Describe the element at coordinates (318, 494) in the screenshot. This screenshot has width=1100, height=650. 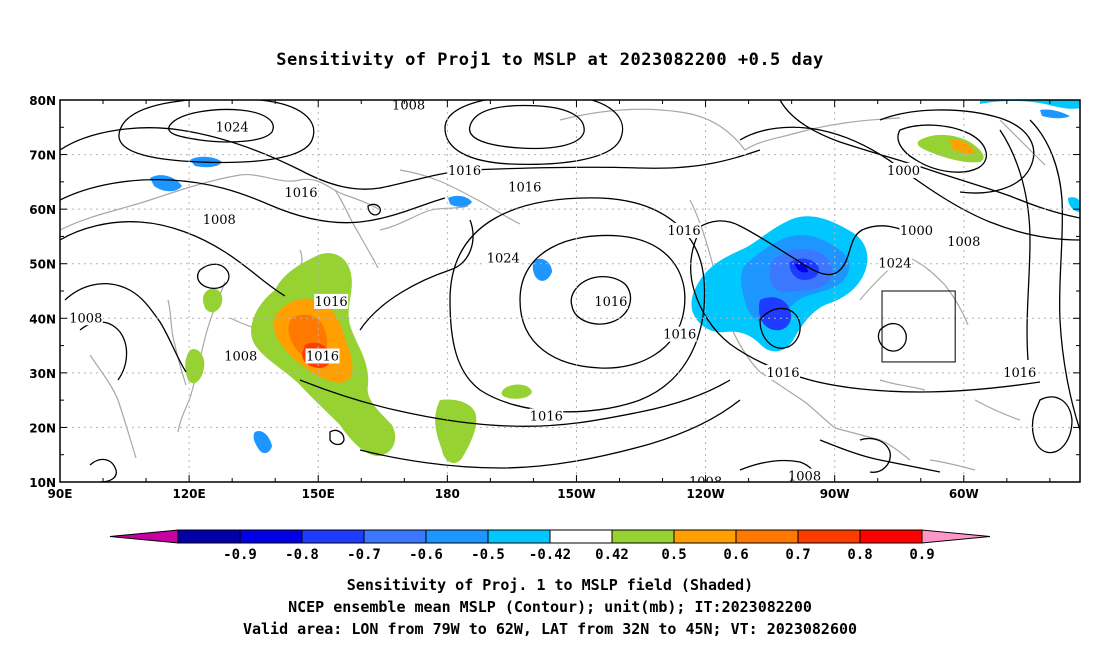
I see `lon-label: 150E` at that location.